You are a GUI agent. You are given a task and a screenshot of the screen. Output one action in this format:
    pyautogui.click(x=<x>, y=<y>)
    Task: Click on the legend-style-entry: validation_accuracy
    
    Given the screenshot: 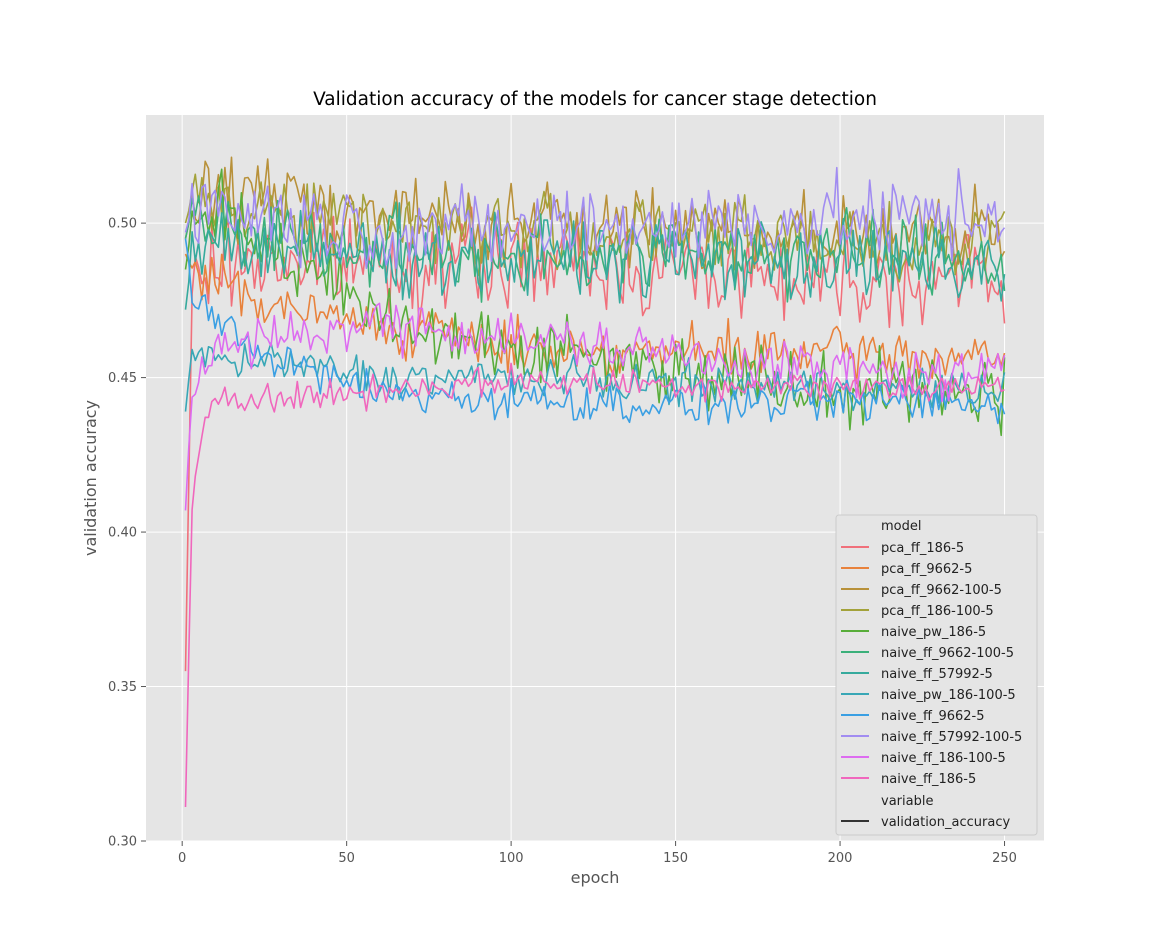 What is the action you would take?
    pyautogui.click(x=945, y=822)
    